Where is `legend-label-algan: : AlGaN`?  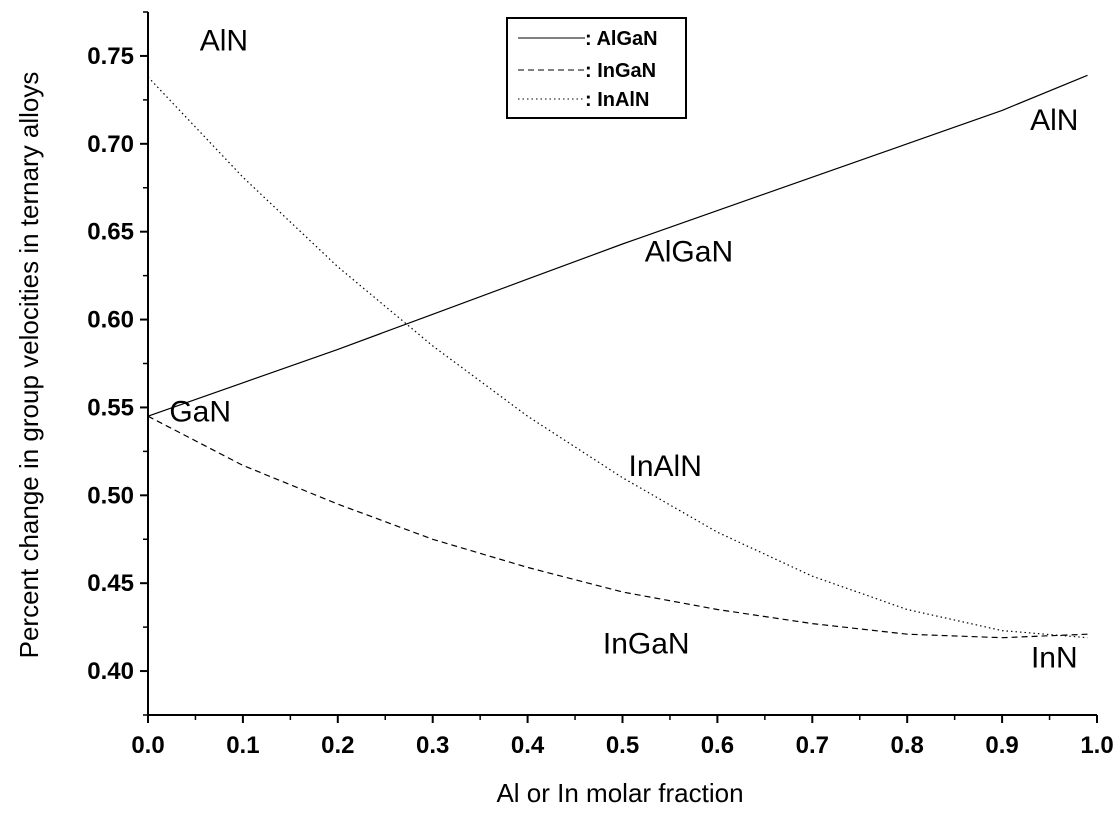
legend-label-algan: : AlGaN is located at coordinates (621, 39).